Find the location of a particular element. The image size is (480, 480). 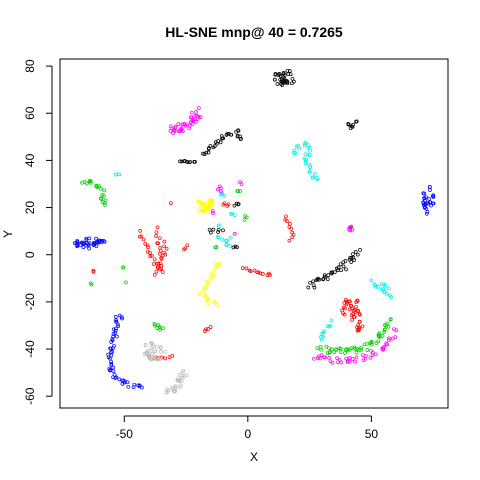

y-tick-label: -60 is located at coordinates (30, 396).